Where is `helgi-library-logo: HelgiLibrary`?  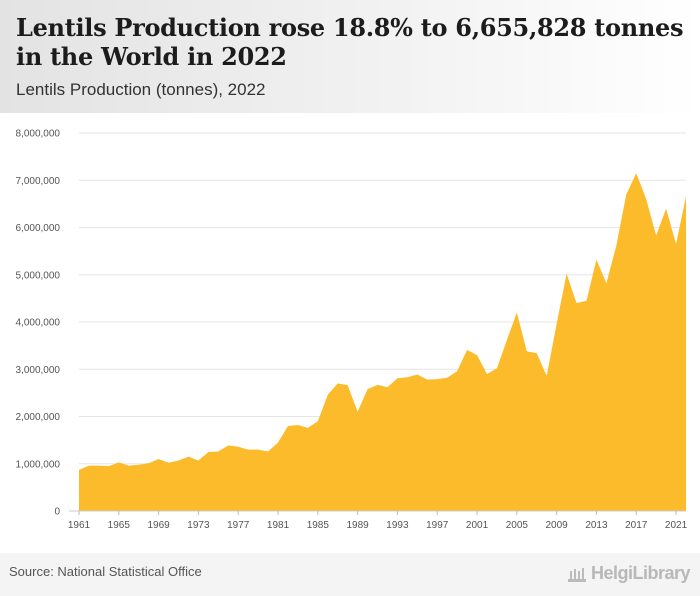
helgi-library-logo: HelgiLibrary is located at coordinates (629, 573).